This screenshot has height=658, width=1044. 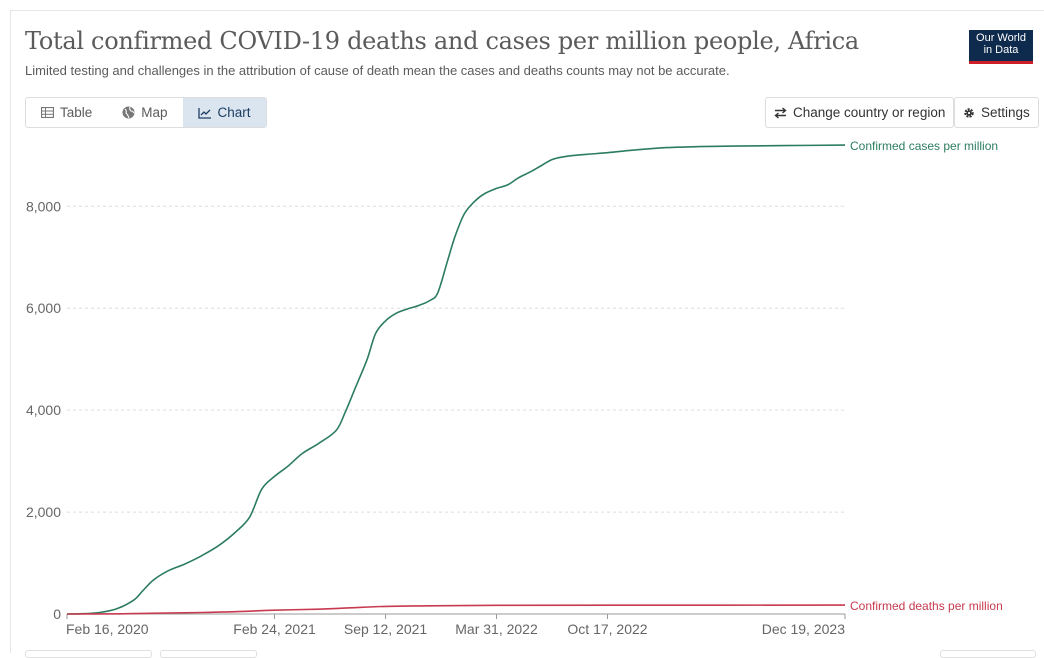 I want to click on gear-icon, so click(x=969, y=112).